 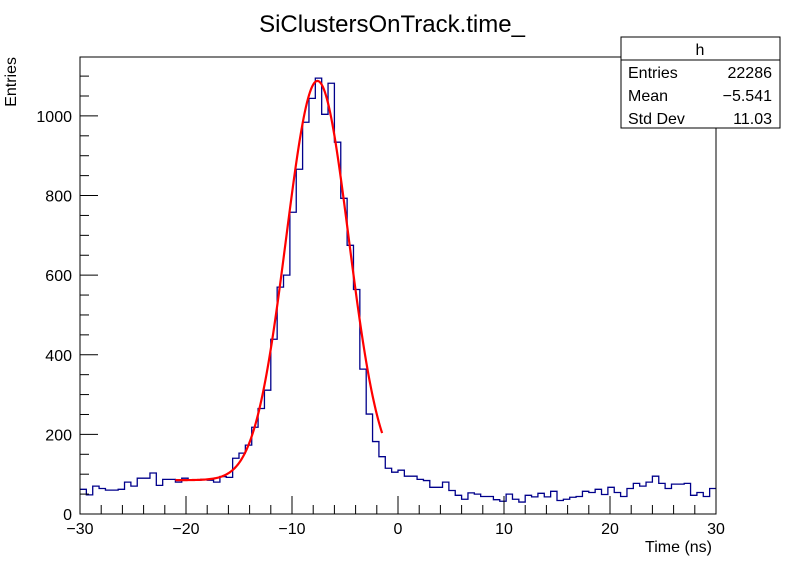 I want to click on x-tick-label: −20, so click(x=185, y=529).